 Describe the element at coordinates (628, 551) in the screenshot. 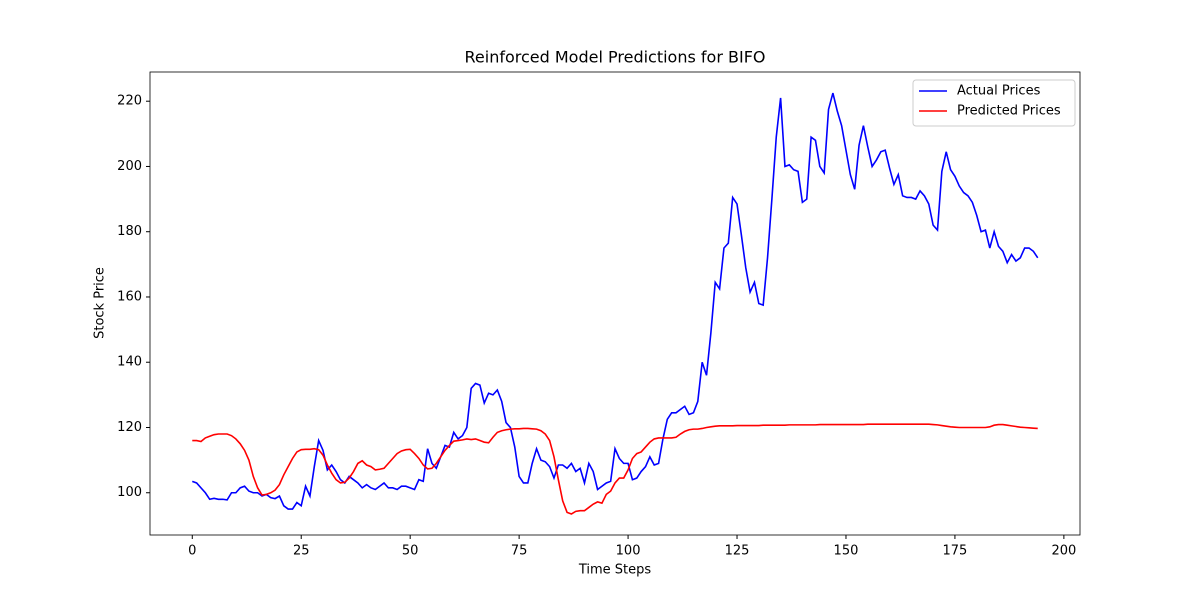

I see `x-tick-label: 100` at that location.